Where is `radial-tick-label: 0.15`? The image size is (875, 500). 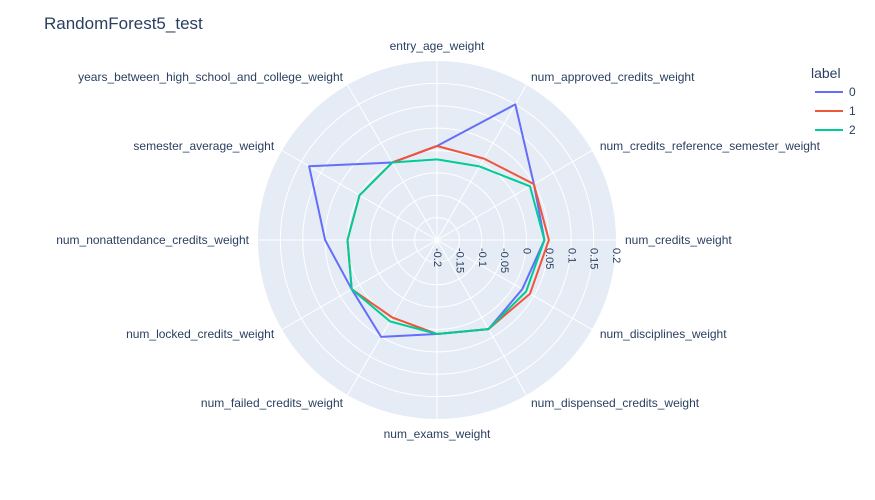 radial-tick-label: 0.15 is located at coordinates (594, 258).